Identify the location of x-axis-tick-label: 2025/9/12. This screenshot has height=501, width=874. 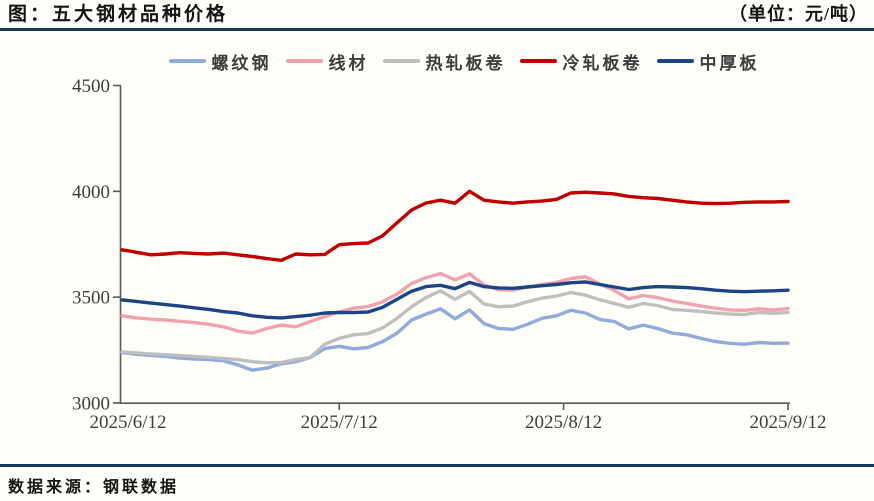
(787, 422).